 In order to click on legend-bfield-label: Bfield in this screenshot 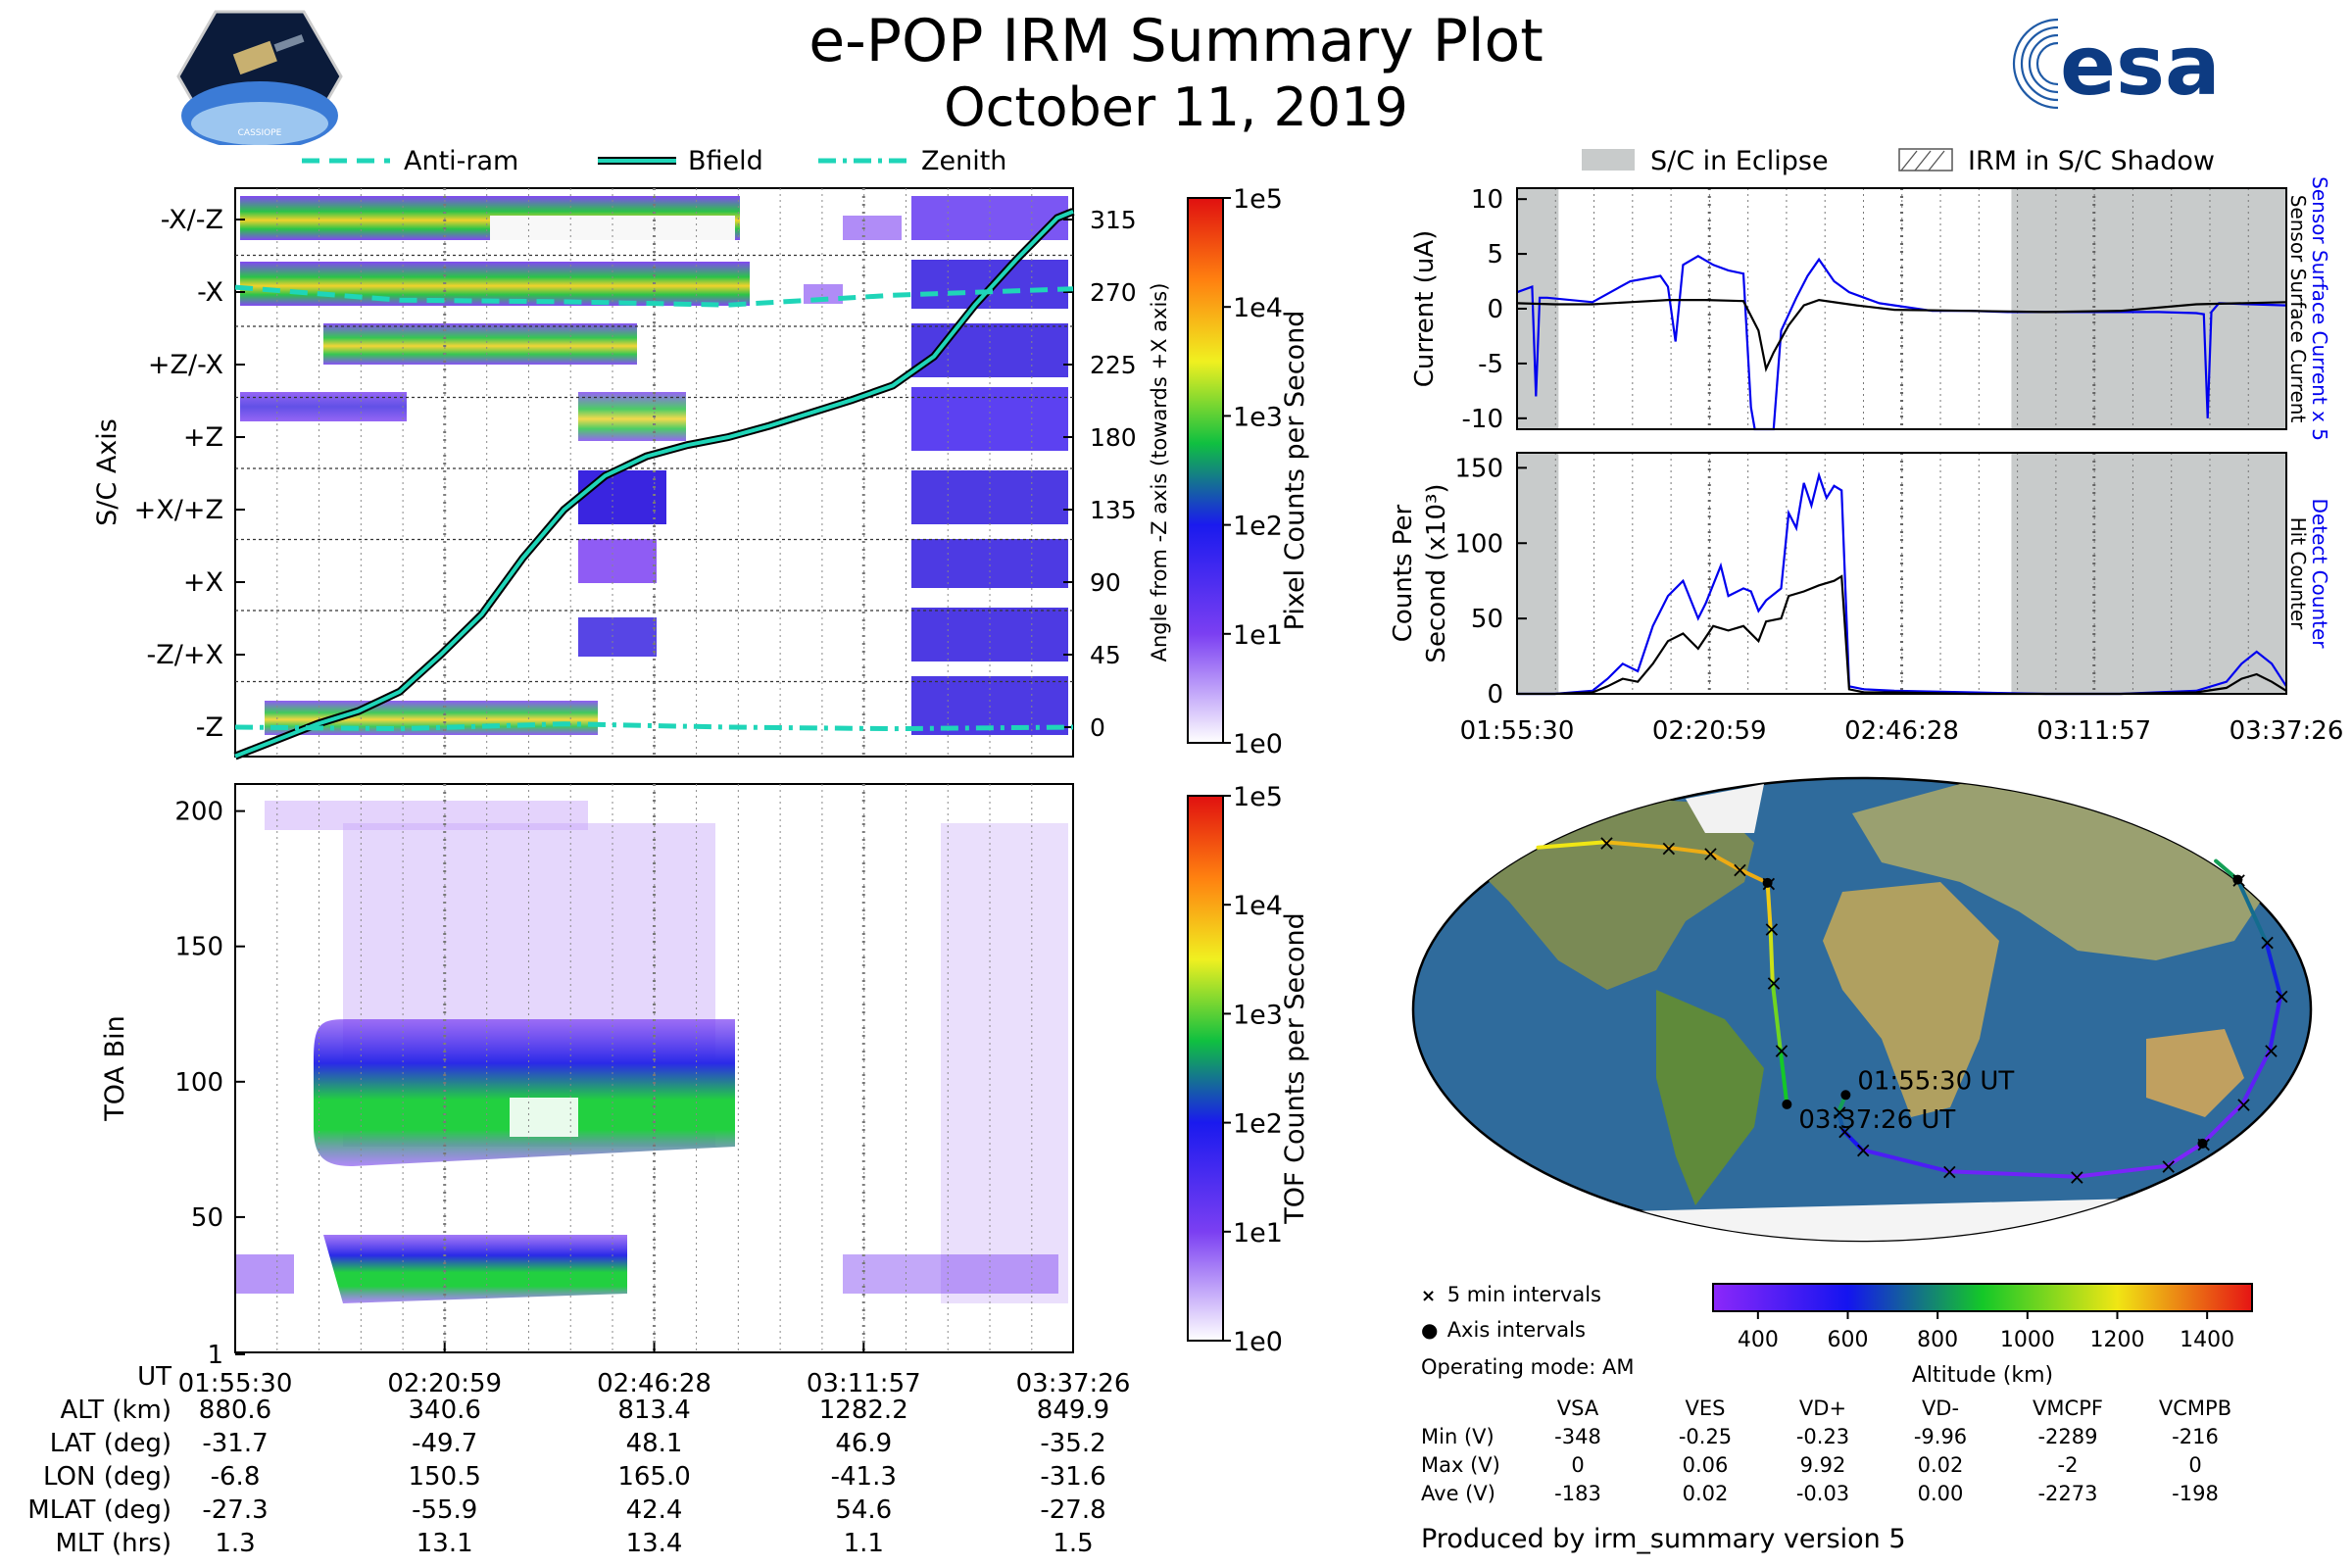, I will do `click(725, 161)`.